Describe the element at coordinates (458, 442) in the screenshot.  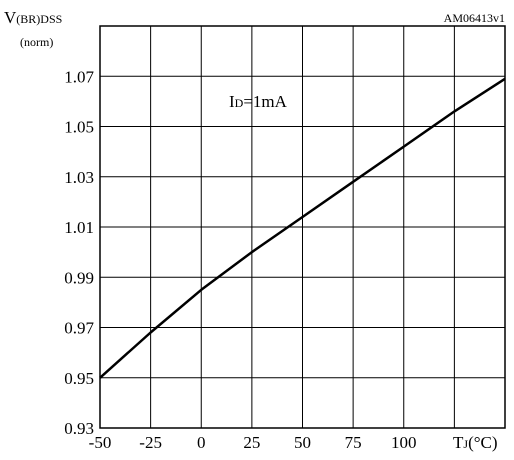
I see `x-axis-label-main: T` at that location.